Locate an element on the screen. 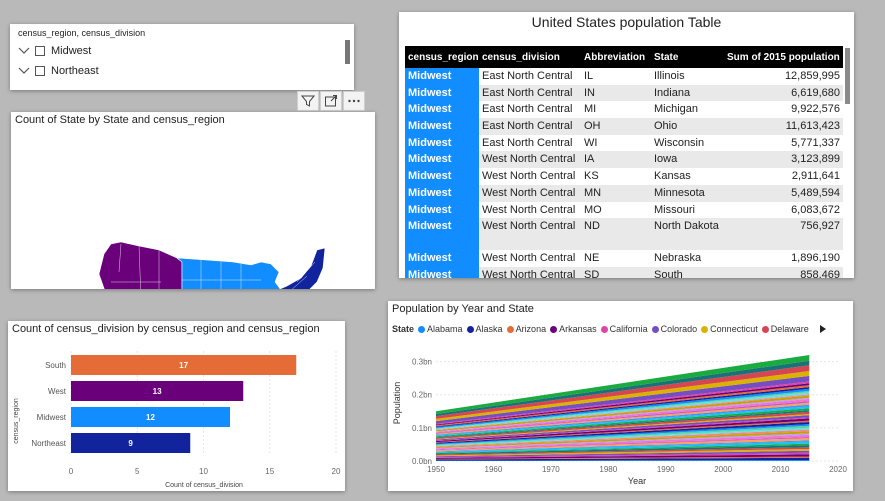 The width and height of the screenshot is (885, 501). bar-west is located at coordinates (157, 391).